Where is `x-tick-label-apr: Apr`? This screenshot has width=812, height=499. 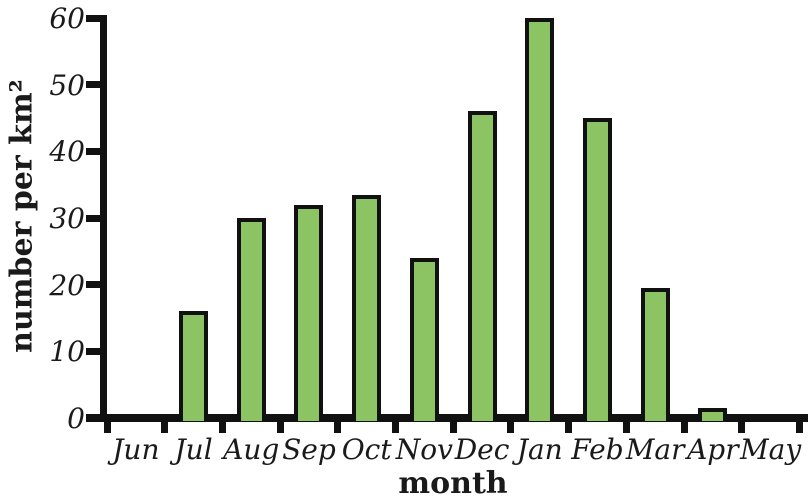 x-tick-label-apr: Apr is located at coordinates (713, 449).